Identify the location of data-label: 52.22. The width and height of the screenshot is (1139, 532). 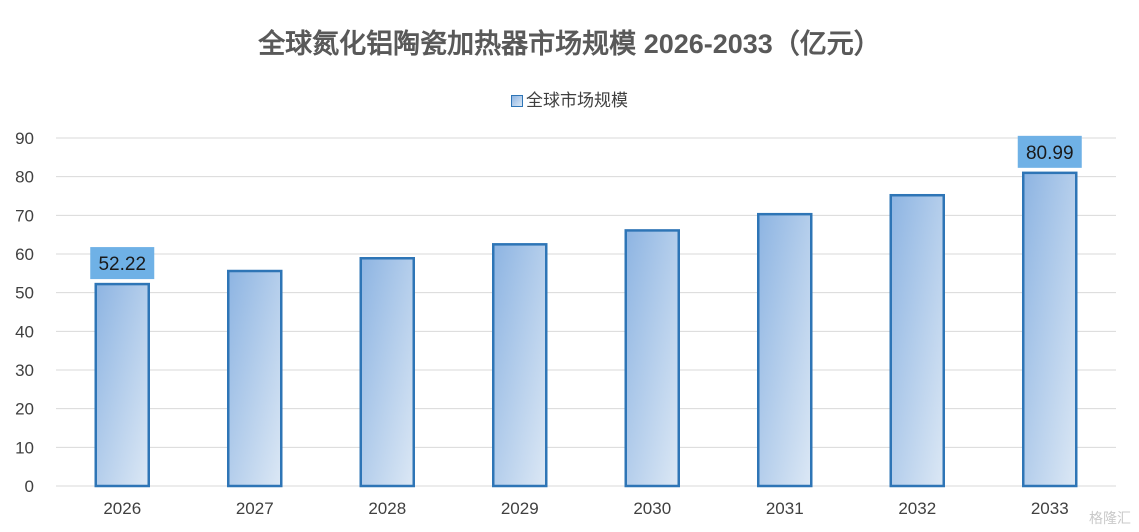
(122, 264).